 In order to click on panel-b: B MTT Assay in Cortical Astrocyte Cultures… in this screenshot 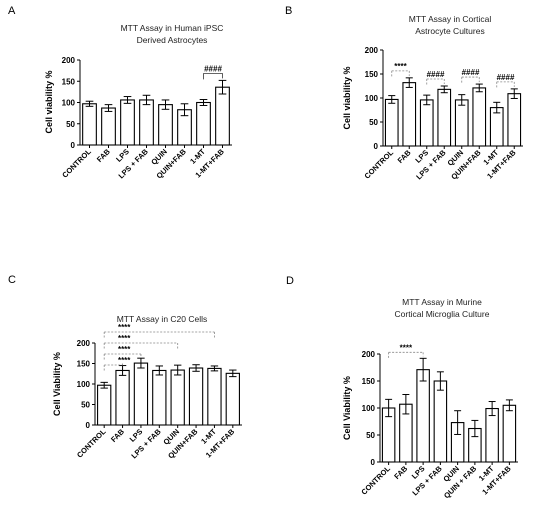, I will do `click(404, 93)`.